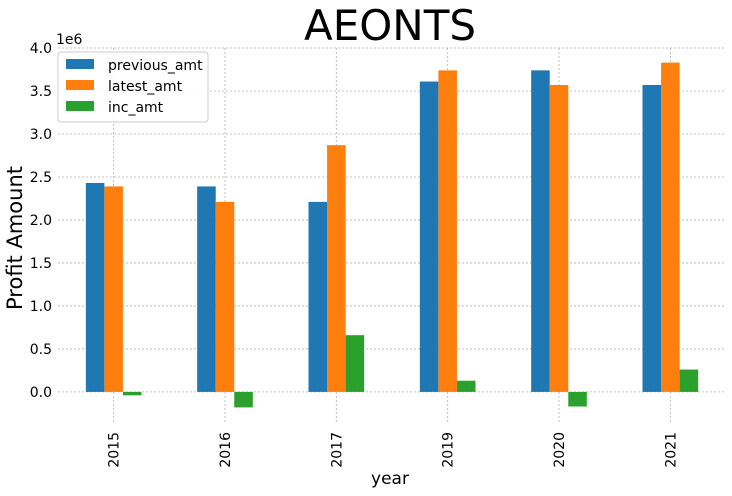 The height and width of the screenshot is (496, 732). What do you see at coordinates (80, 64) in the screenshot?
I see `legend-swatch-previous-amt` at bounding box center [80, 64].